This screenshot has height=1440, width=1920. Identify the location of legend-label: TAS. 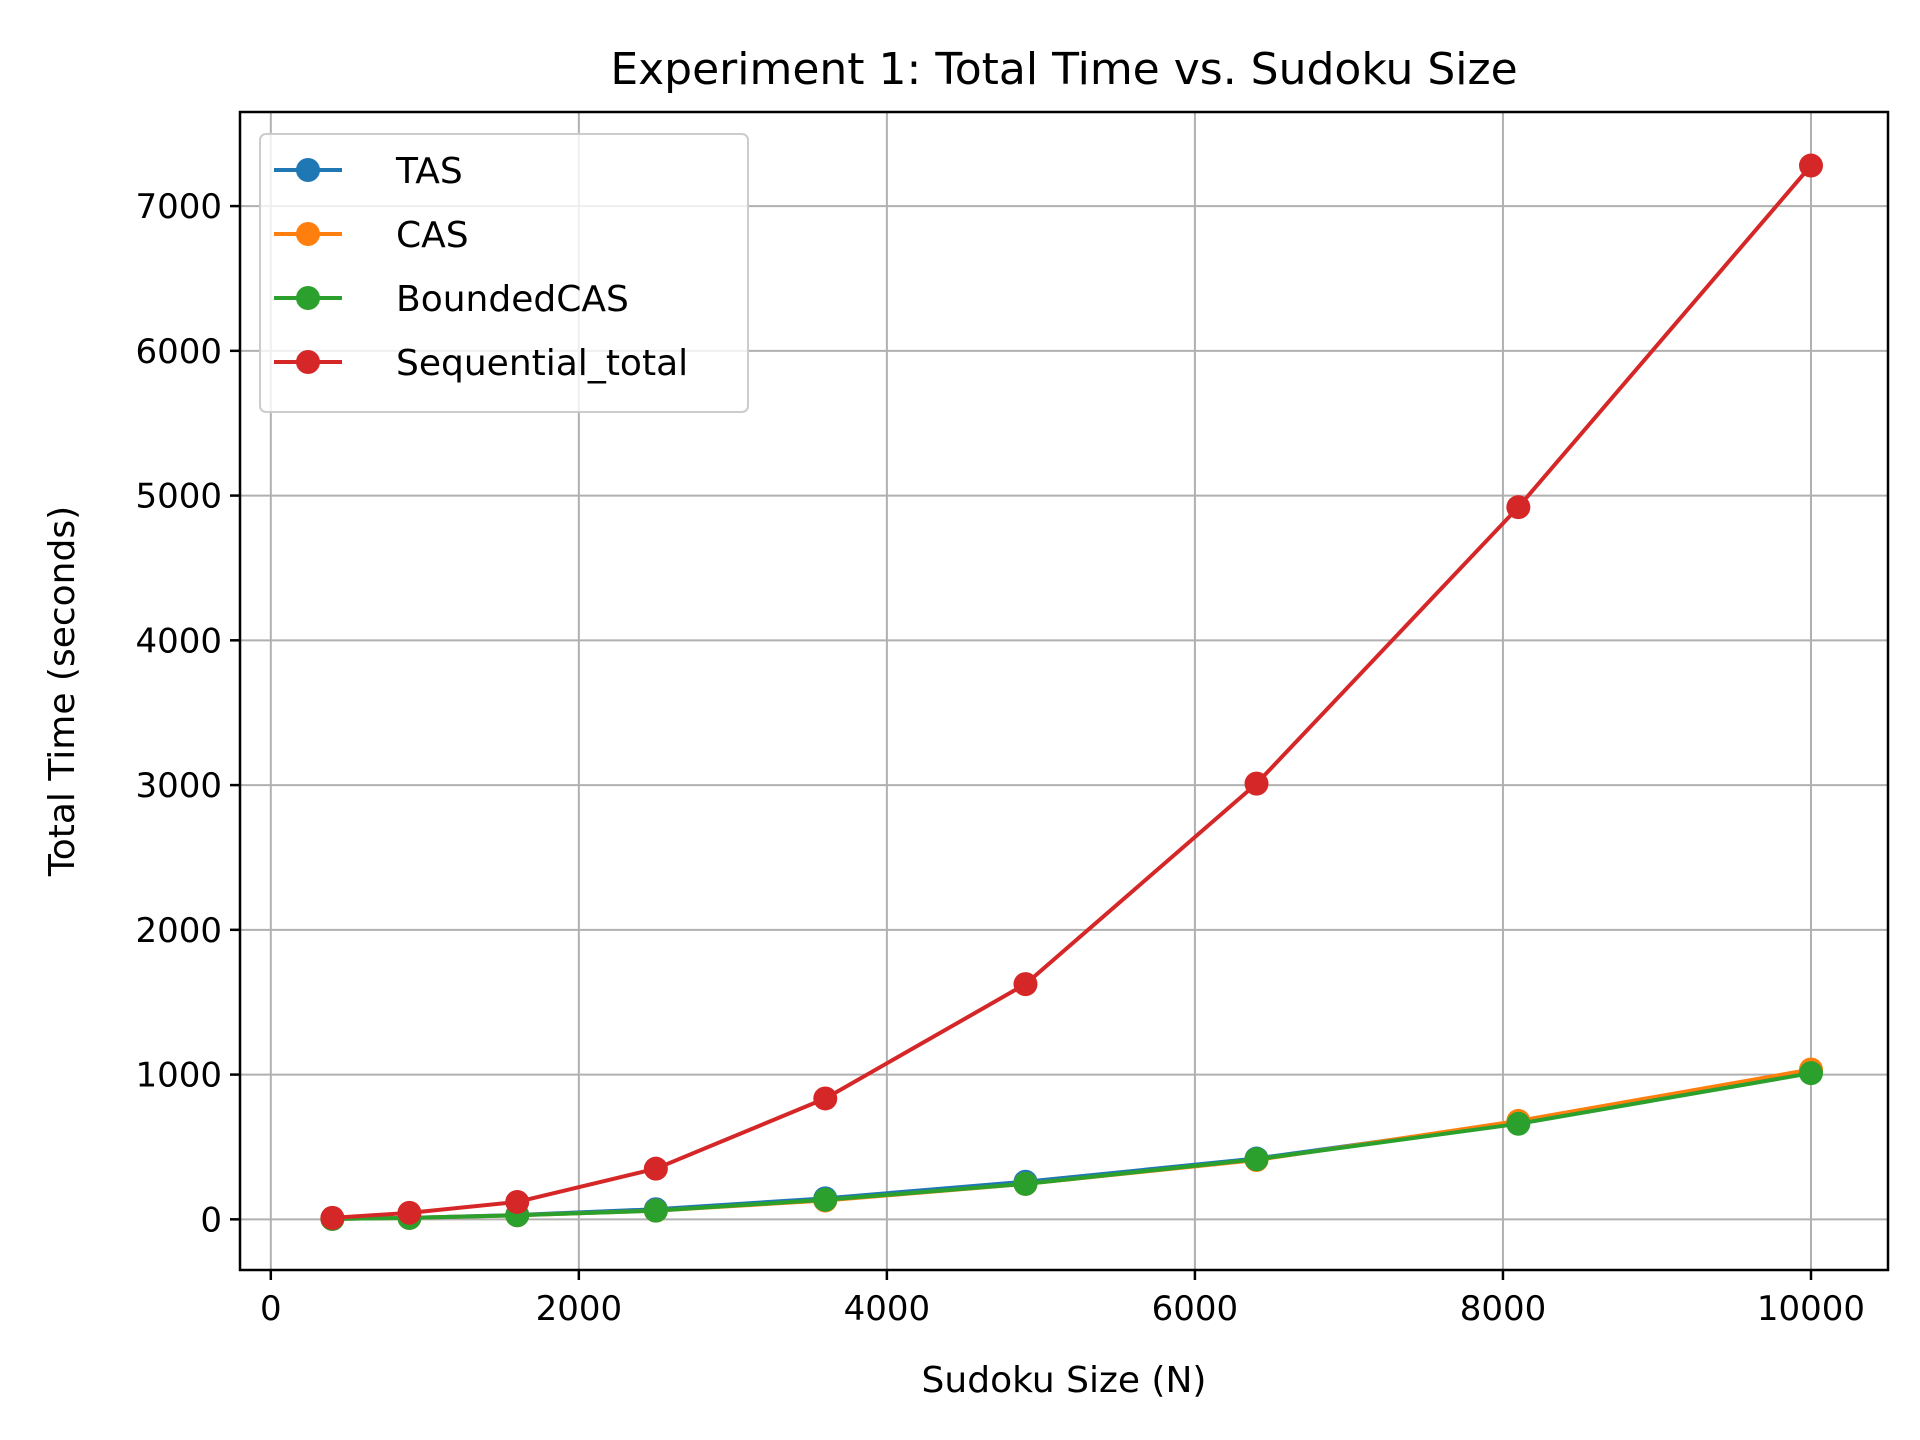
(429, 171).